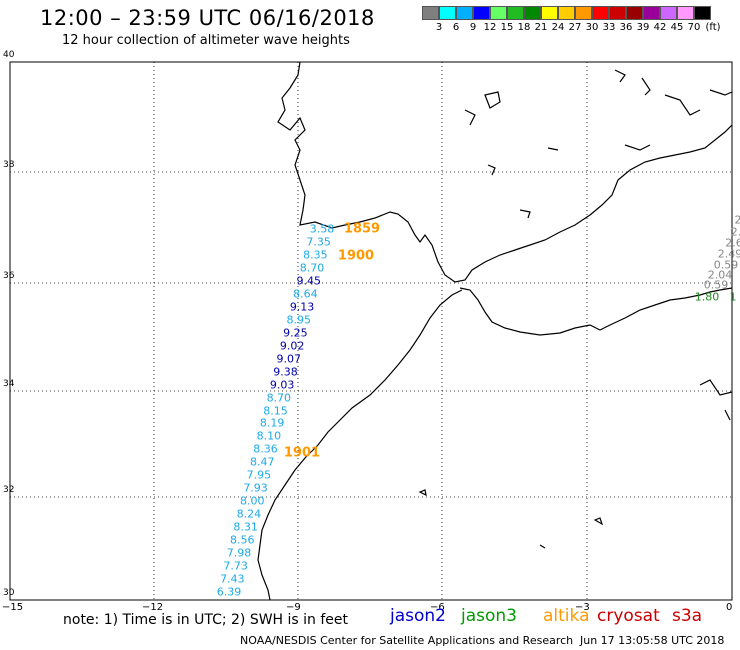 Image resolution: width=740 pixels, height=650 pixels. Describe the element at coordinates (660, 27) in the screenshot. I see `color-scale-label: 42` at that location.